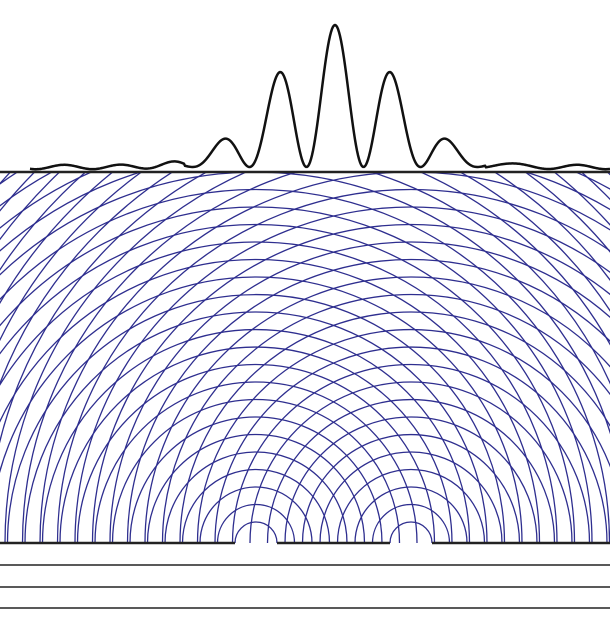 The width and height of the screenshot is (610, 630). What do you see at coordinates (305, 586) in the screenshot?
I see `base-lines` at bounding box center [305, 586].